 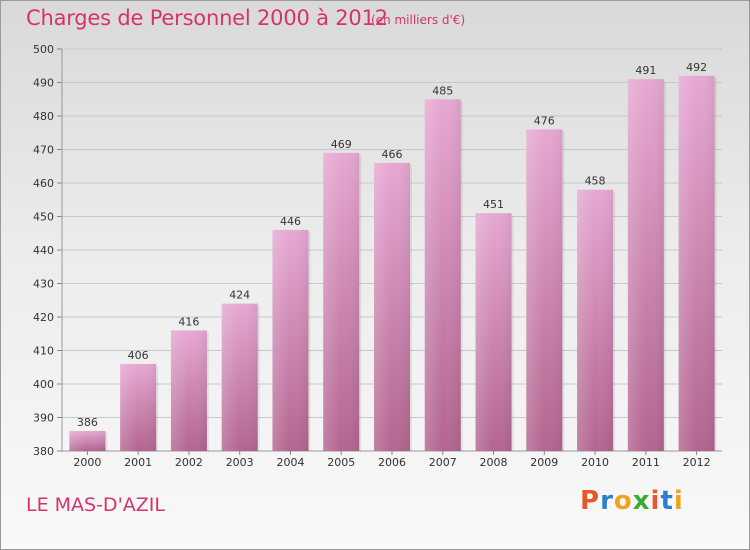 I want to click on x-tick-label: 2011, so click(x=646, y=462).